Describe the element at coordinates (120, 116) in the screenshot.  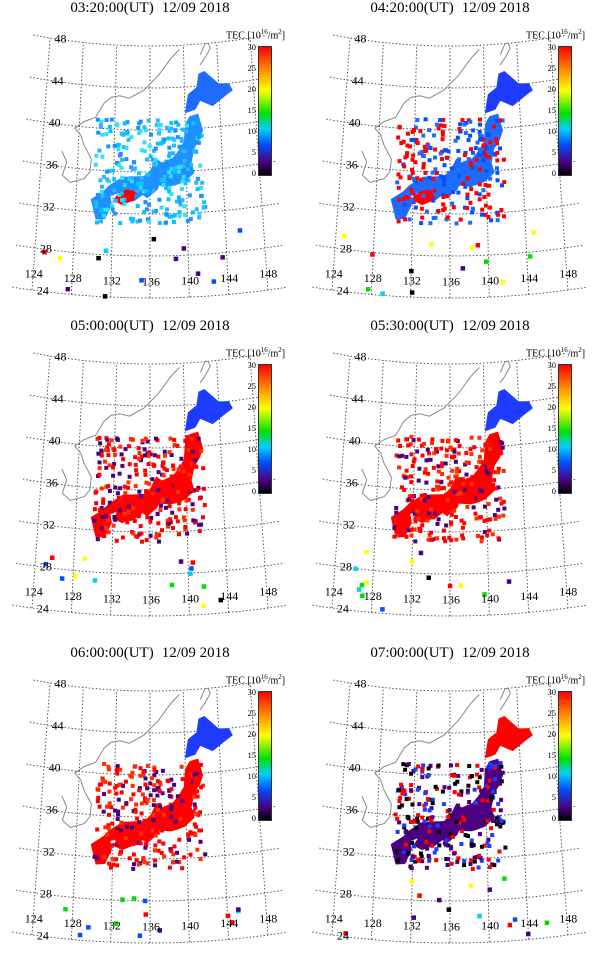
I see `coastline-korea` at that location.